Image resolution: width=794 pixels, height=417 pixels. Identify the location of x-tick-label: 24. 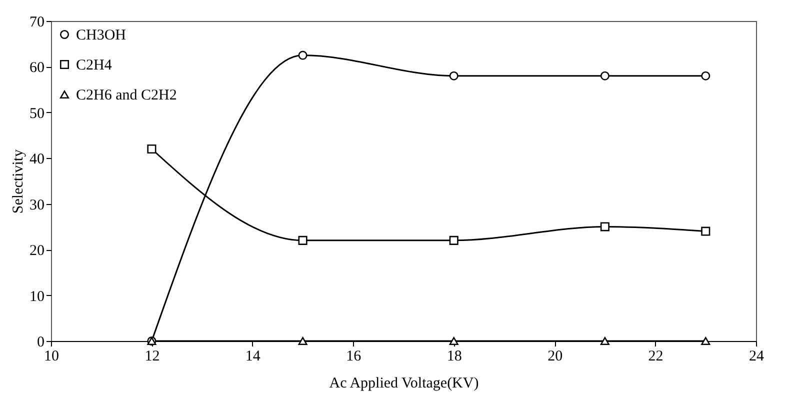
(756, 356).